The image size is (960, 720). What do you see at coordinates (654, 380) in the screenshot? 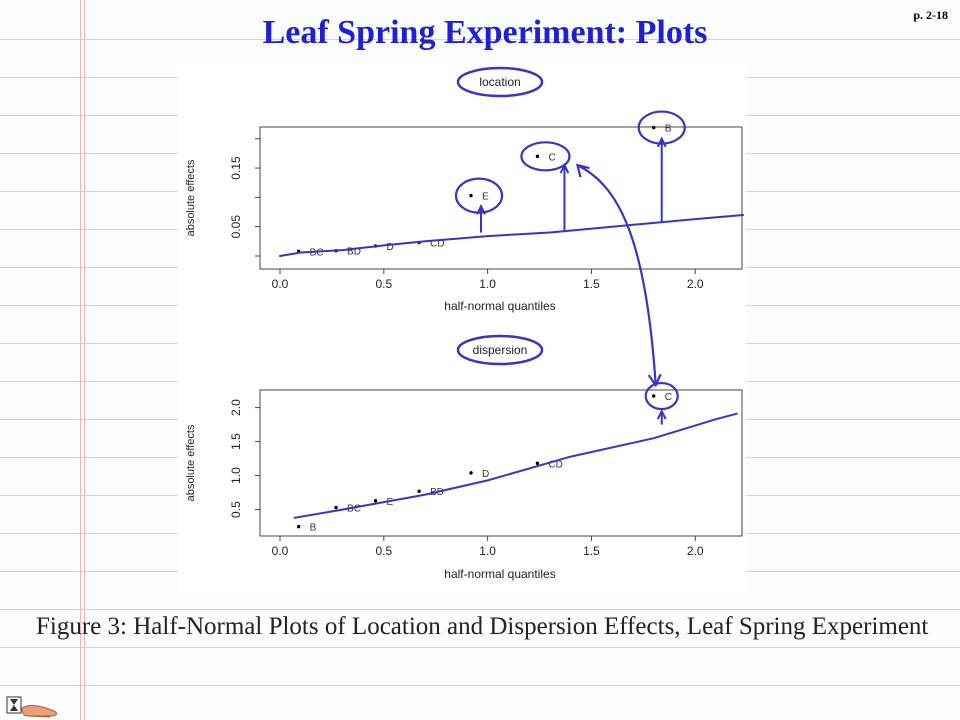
I see `link-arrow-C-head-bottom` at bounding box center [654, 380].